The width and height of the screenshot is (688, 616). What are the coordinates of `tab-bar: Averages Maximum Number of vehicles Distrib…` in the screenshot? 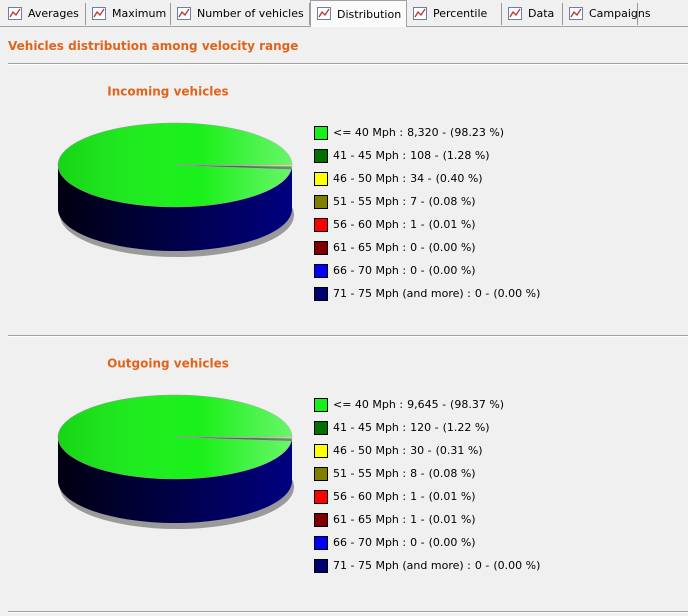 It's located at (344, 13).